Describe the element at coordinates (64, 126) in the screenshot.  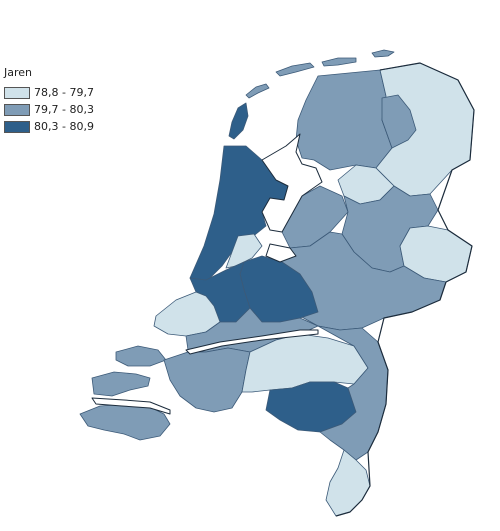
I see `legend-label: 80,3 - 80,9` at that location.